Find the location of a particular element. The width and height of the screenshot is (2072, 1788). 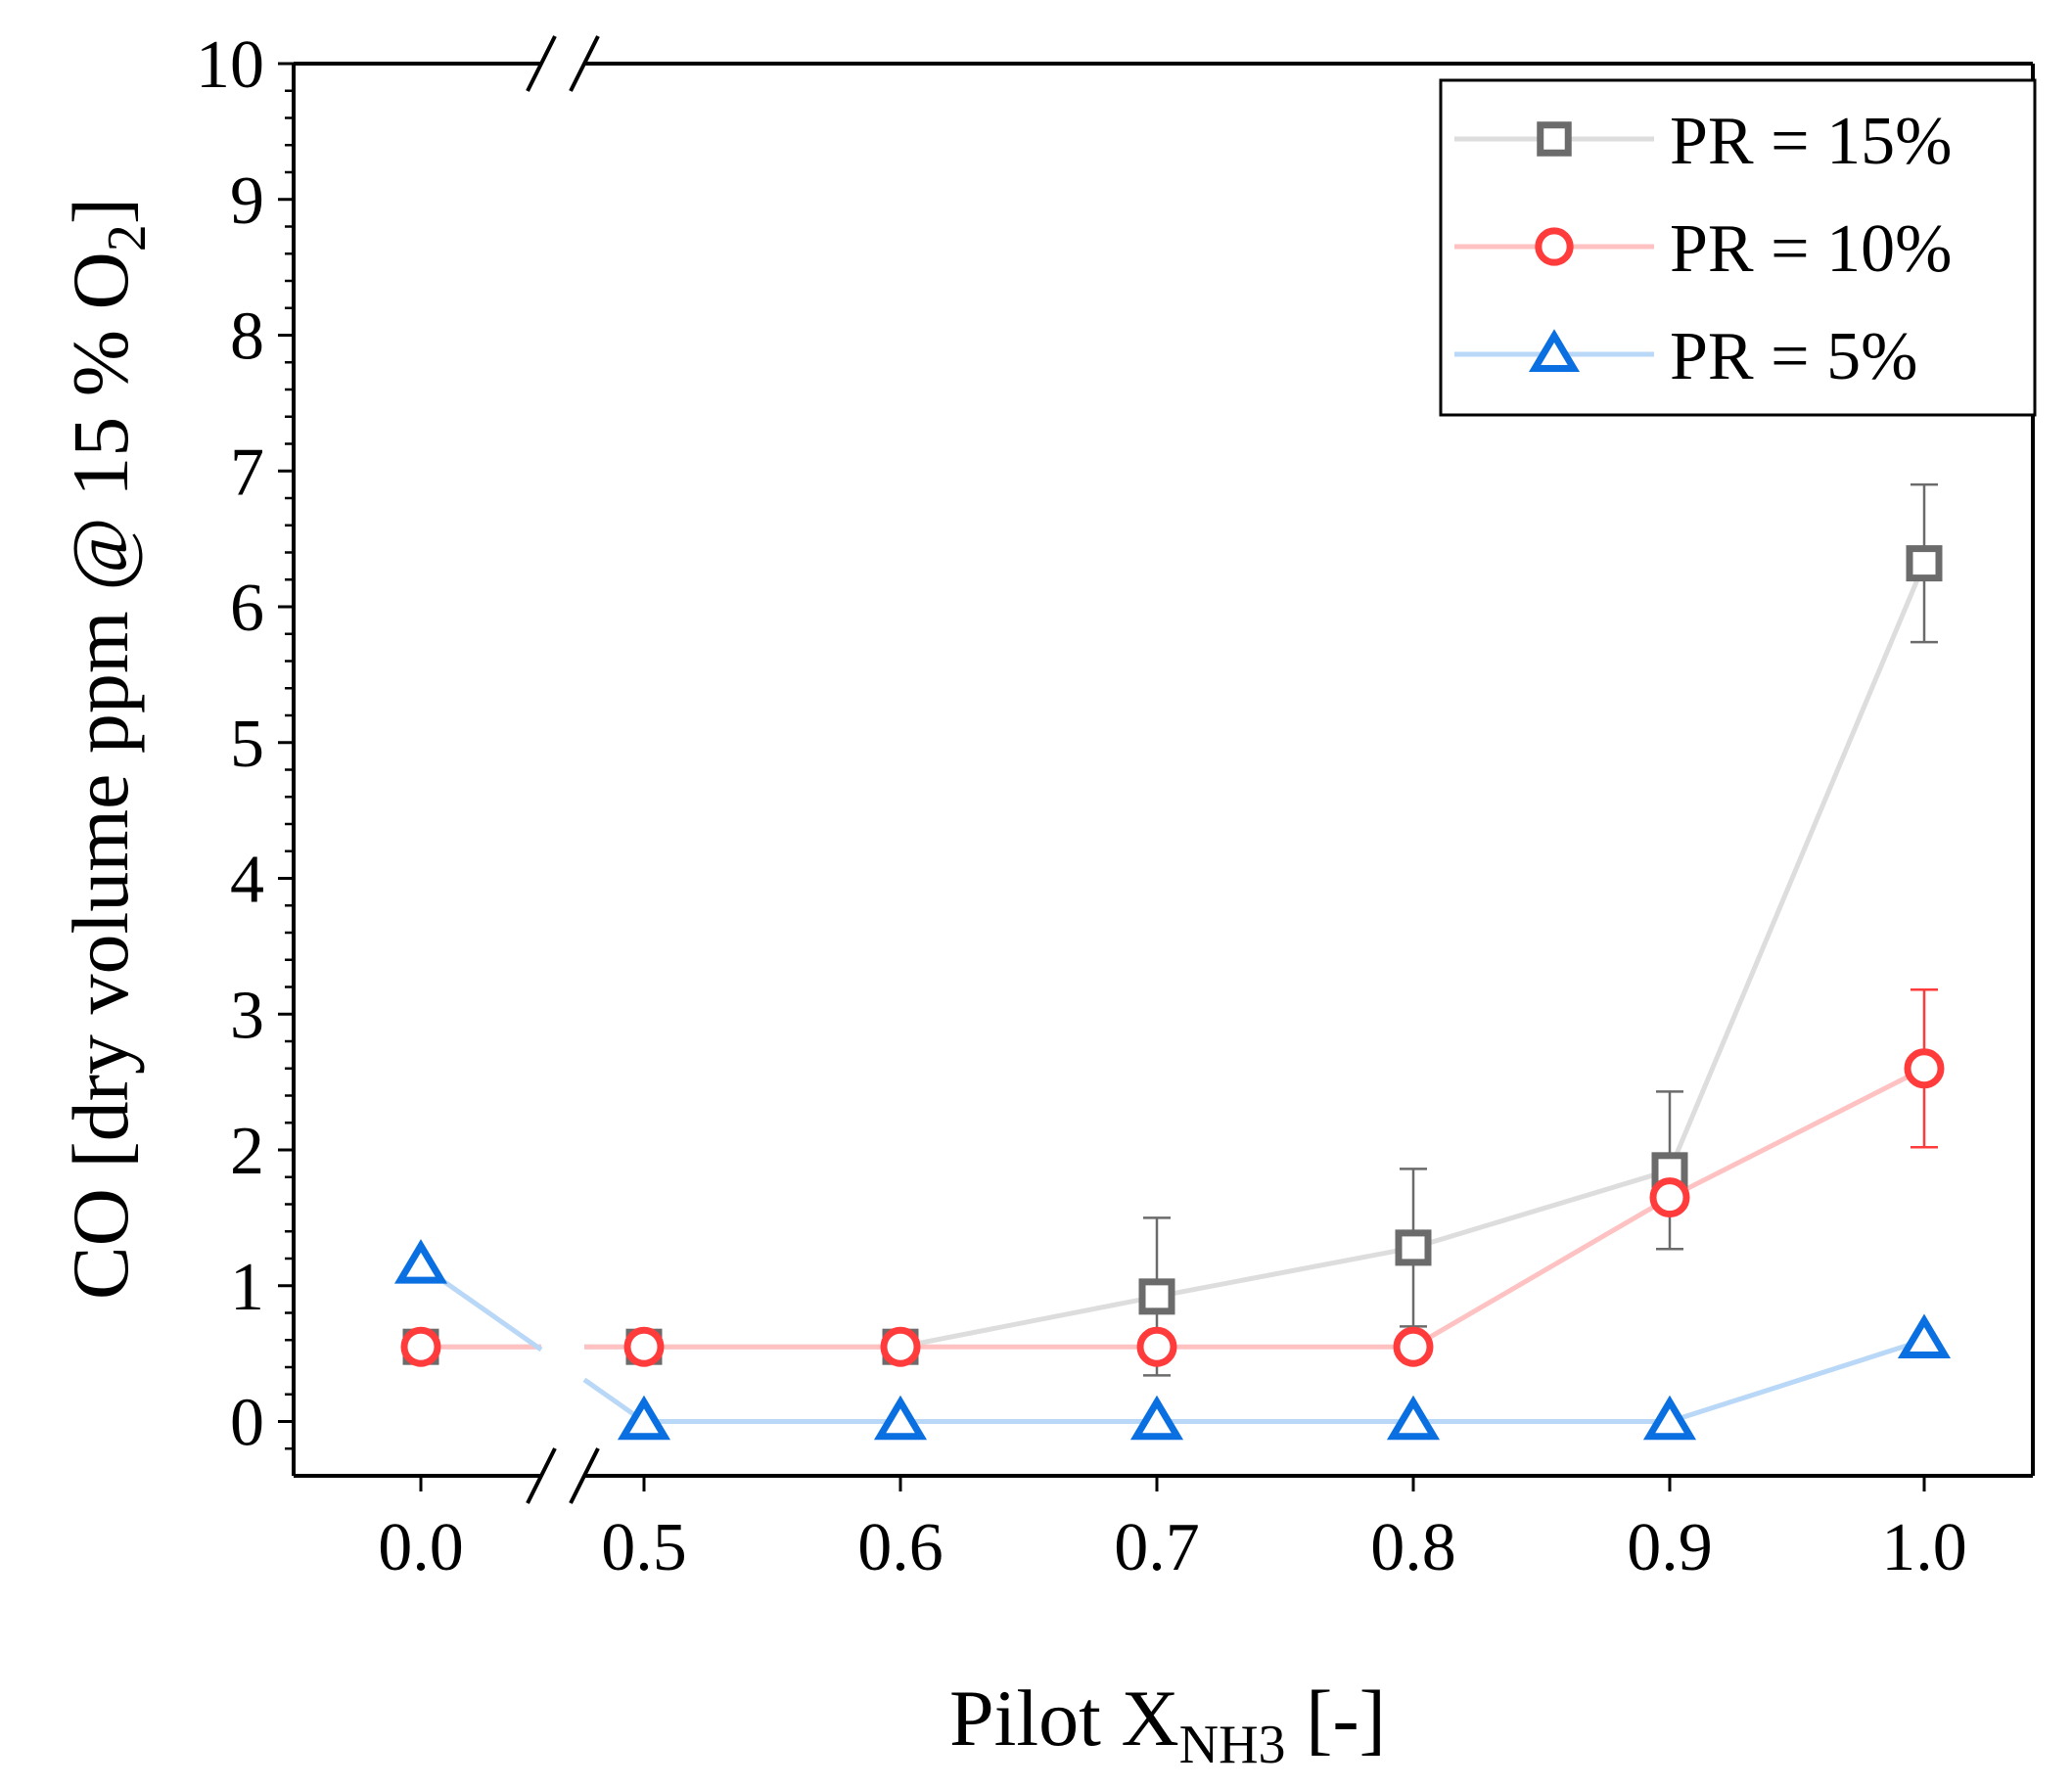

legend-entry: PR = 5% is located at coordinates (1685, 357).